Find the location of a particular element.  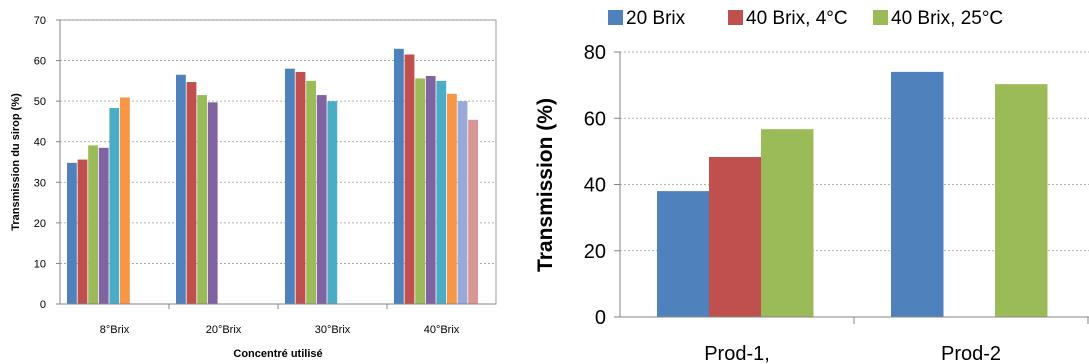

left-y-axis-title: Transmission du sirop (%) is located at coordinates (16, 162).